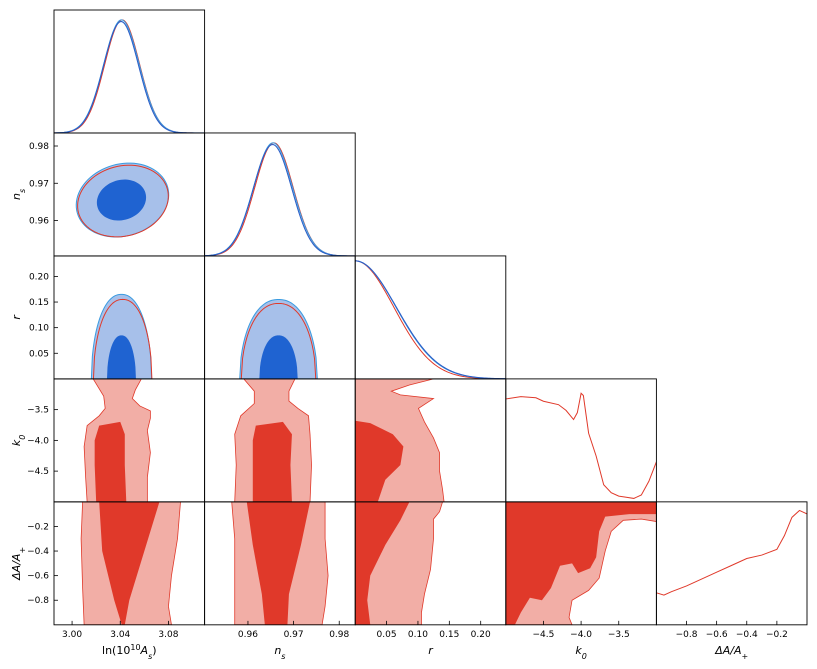  Describe the element at coordinates (339, 635) in the screenshot. I see `x-tick-label-ns: 0.98` at that location.